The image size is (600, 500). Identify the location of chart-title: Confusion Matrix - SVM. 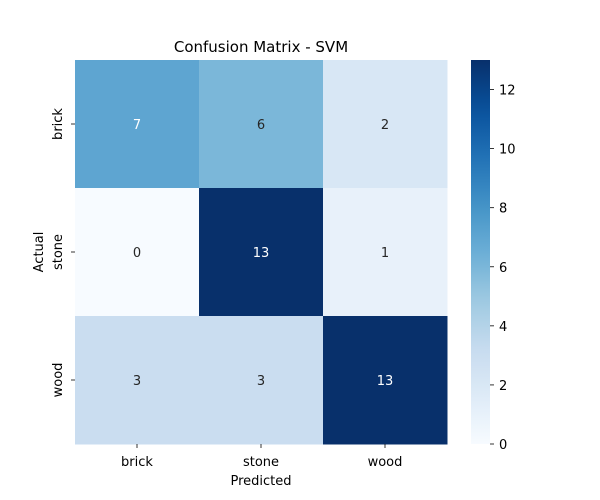
(261, 47).